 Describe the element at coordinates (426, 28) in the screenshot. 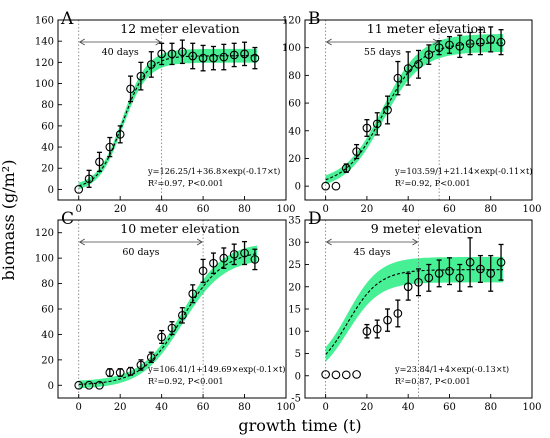

I see `panel-b-title: 11 meter elevation` at that location.